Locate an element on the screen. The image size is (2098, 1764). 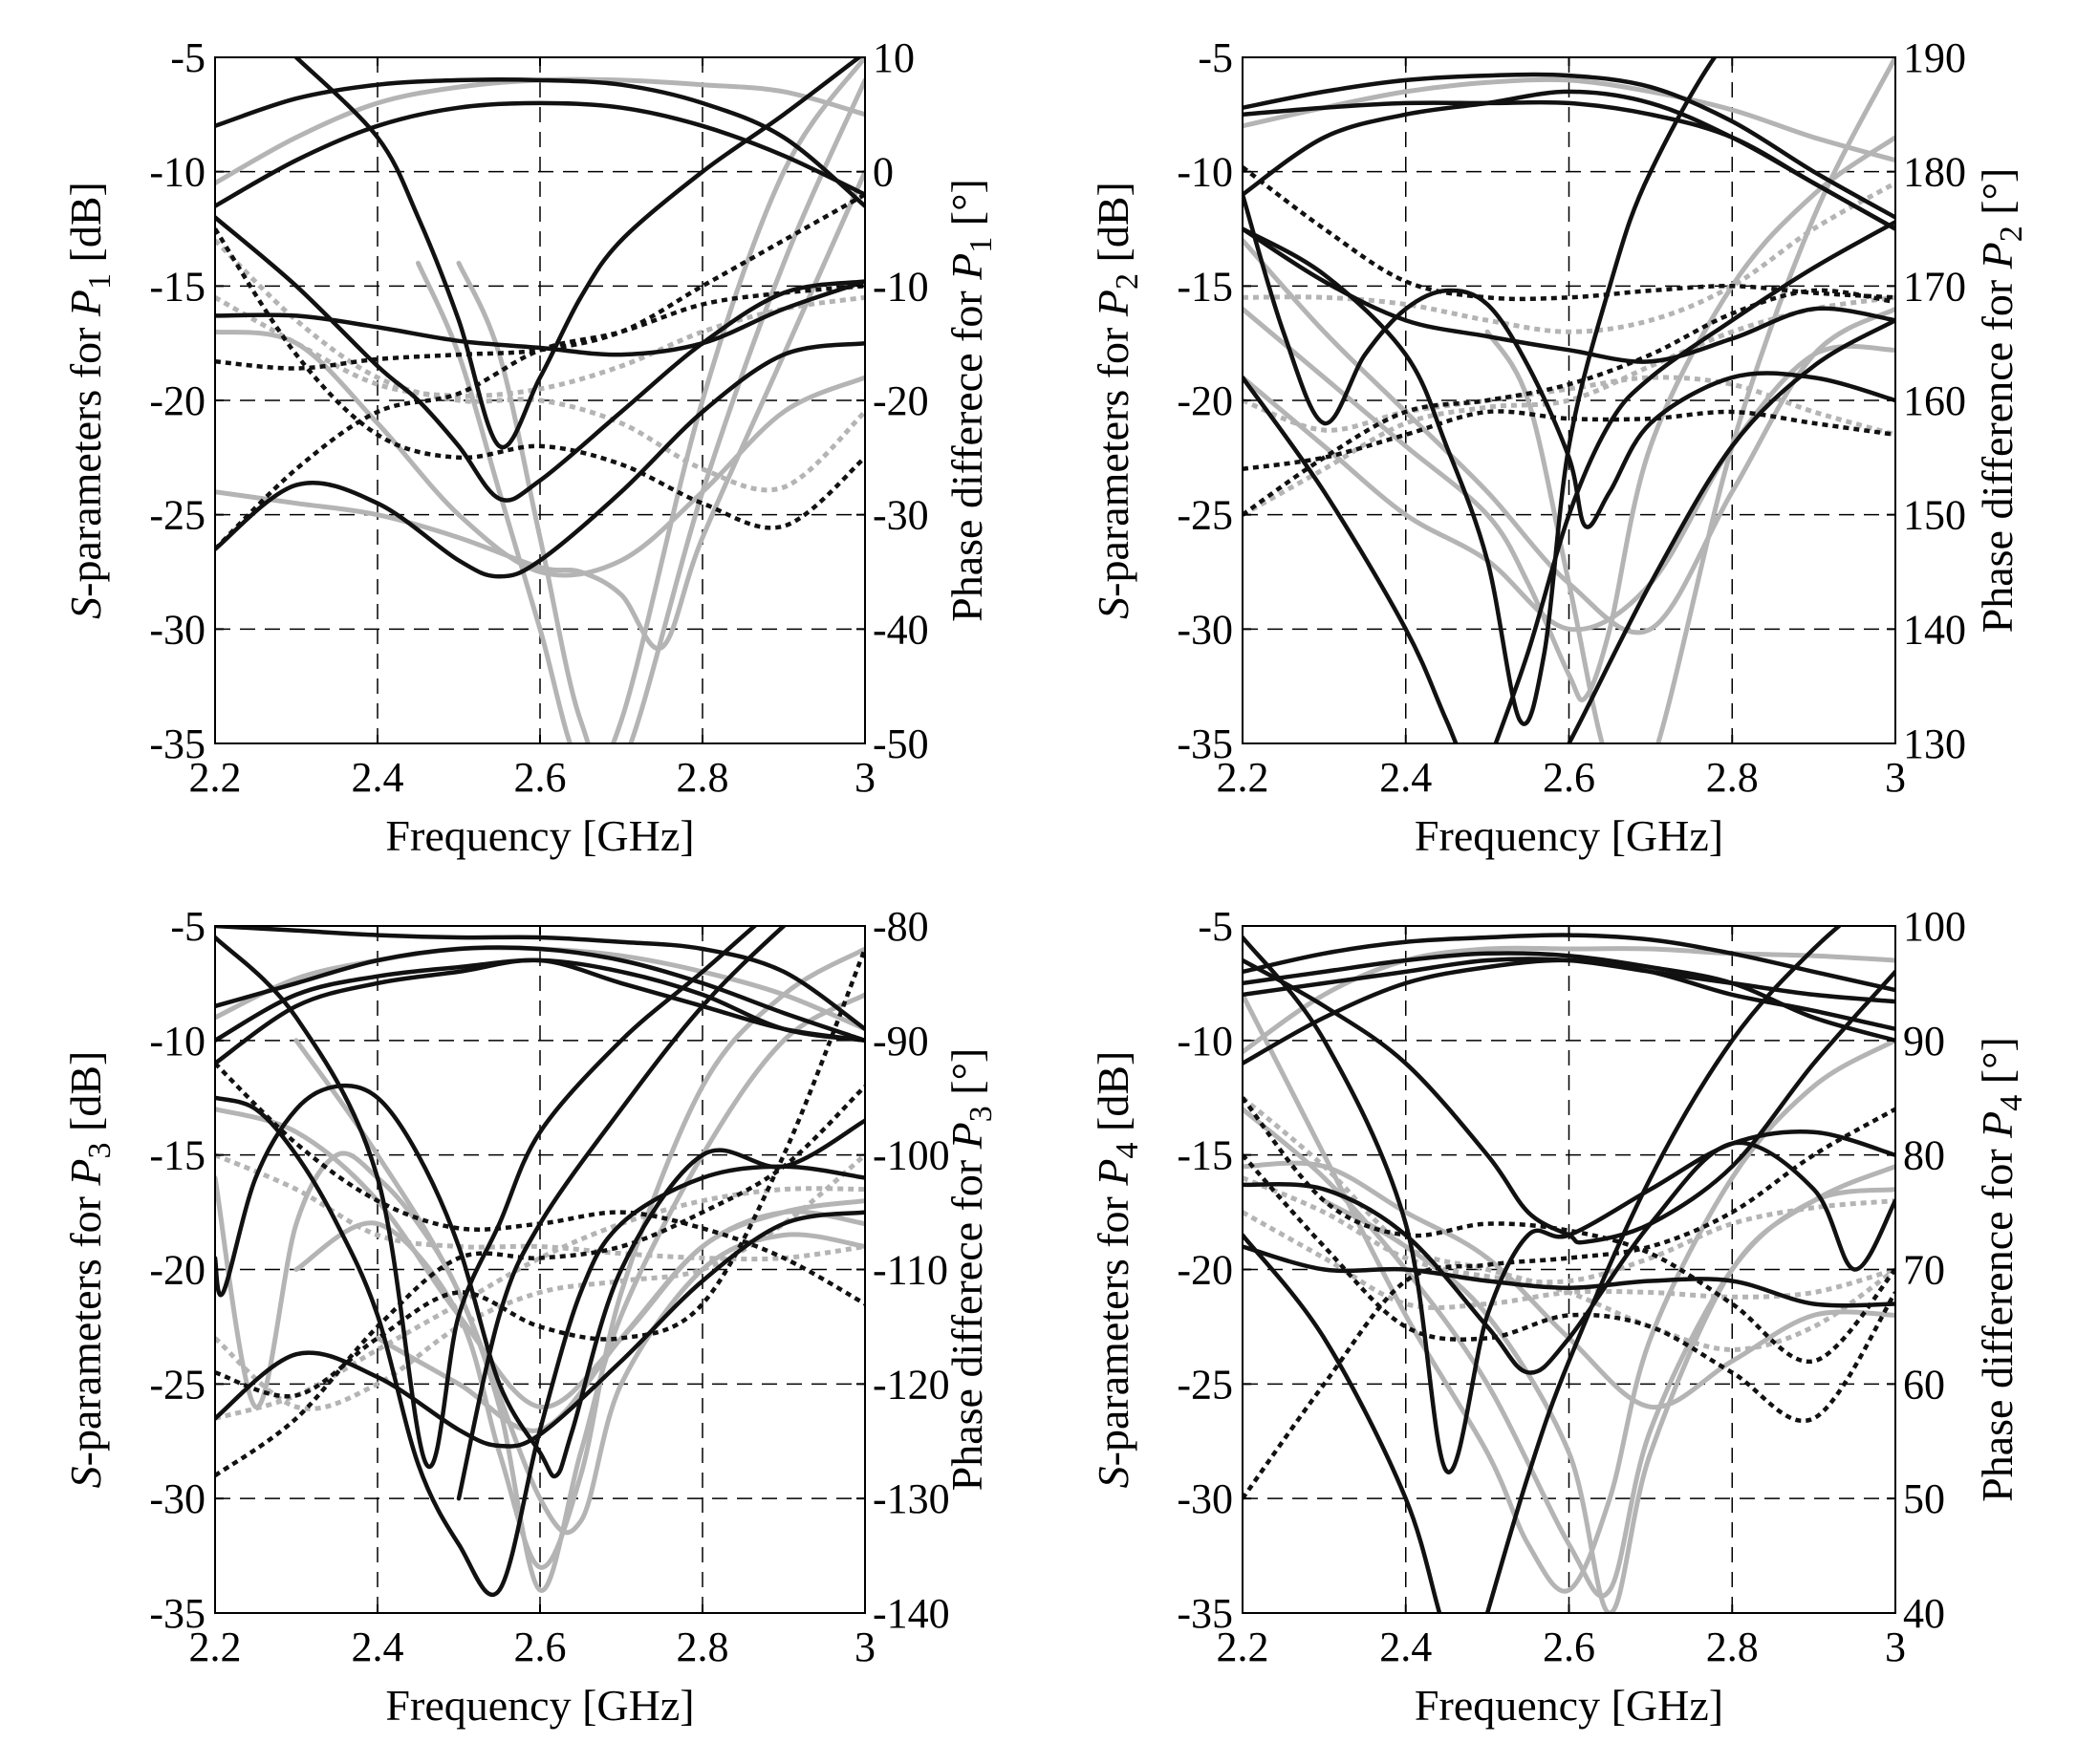
y2-tick-label: -110 is located at coordinates (910, 1270).